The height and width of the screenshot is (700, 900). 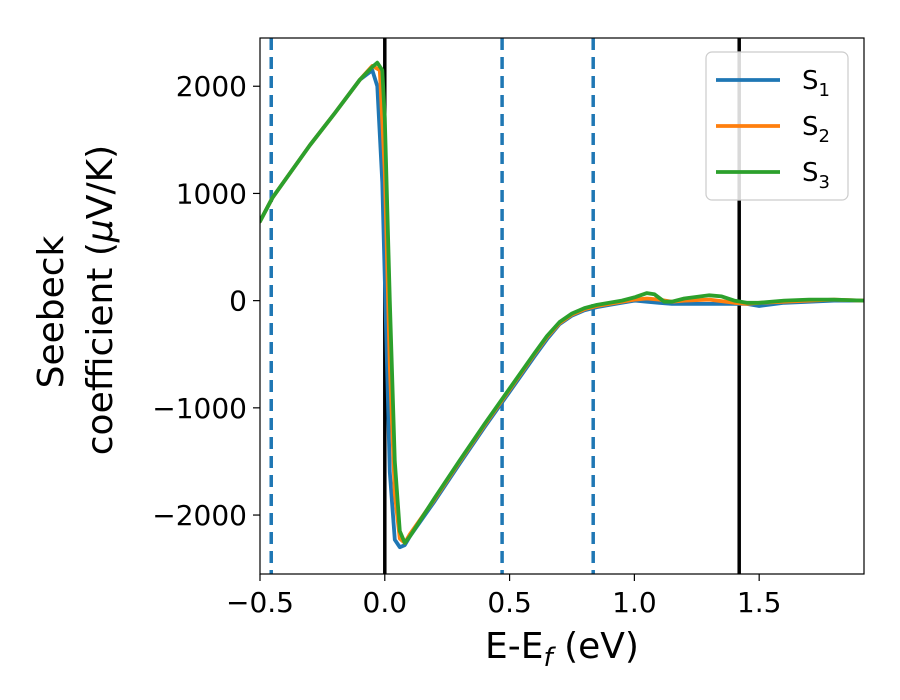 What do you see at coordinates (211, 86) in the screenshot?
I see `y-tick-label-0: 2000` at bounding box center [211, 86].